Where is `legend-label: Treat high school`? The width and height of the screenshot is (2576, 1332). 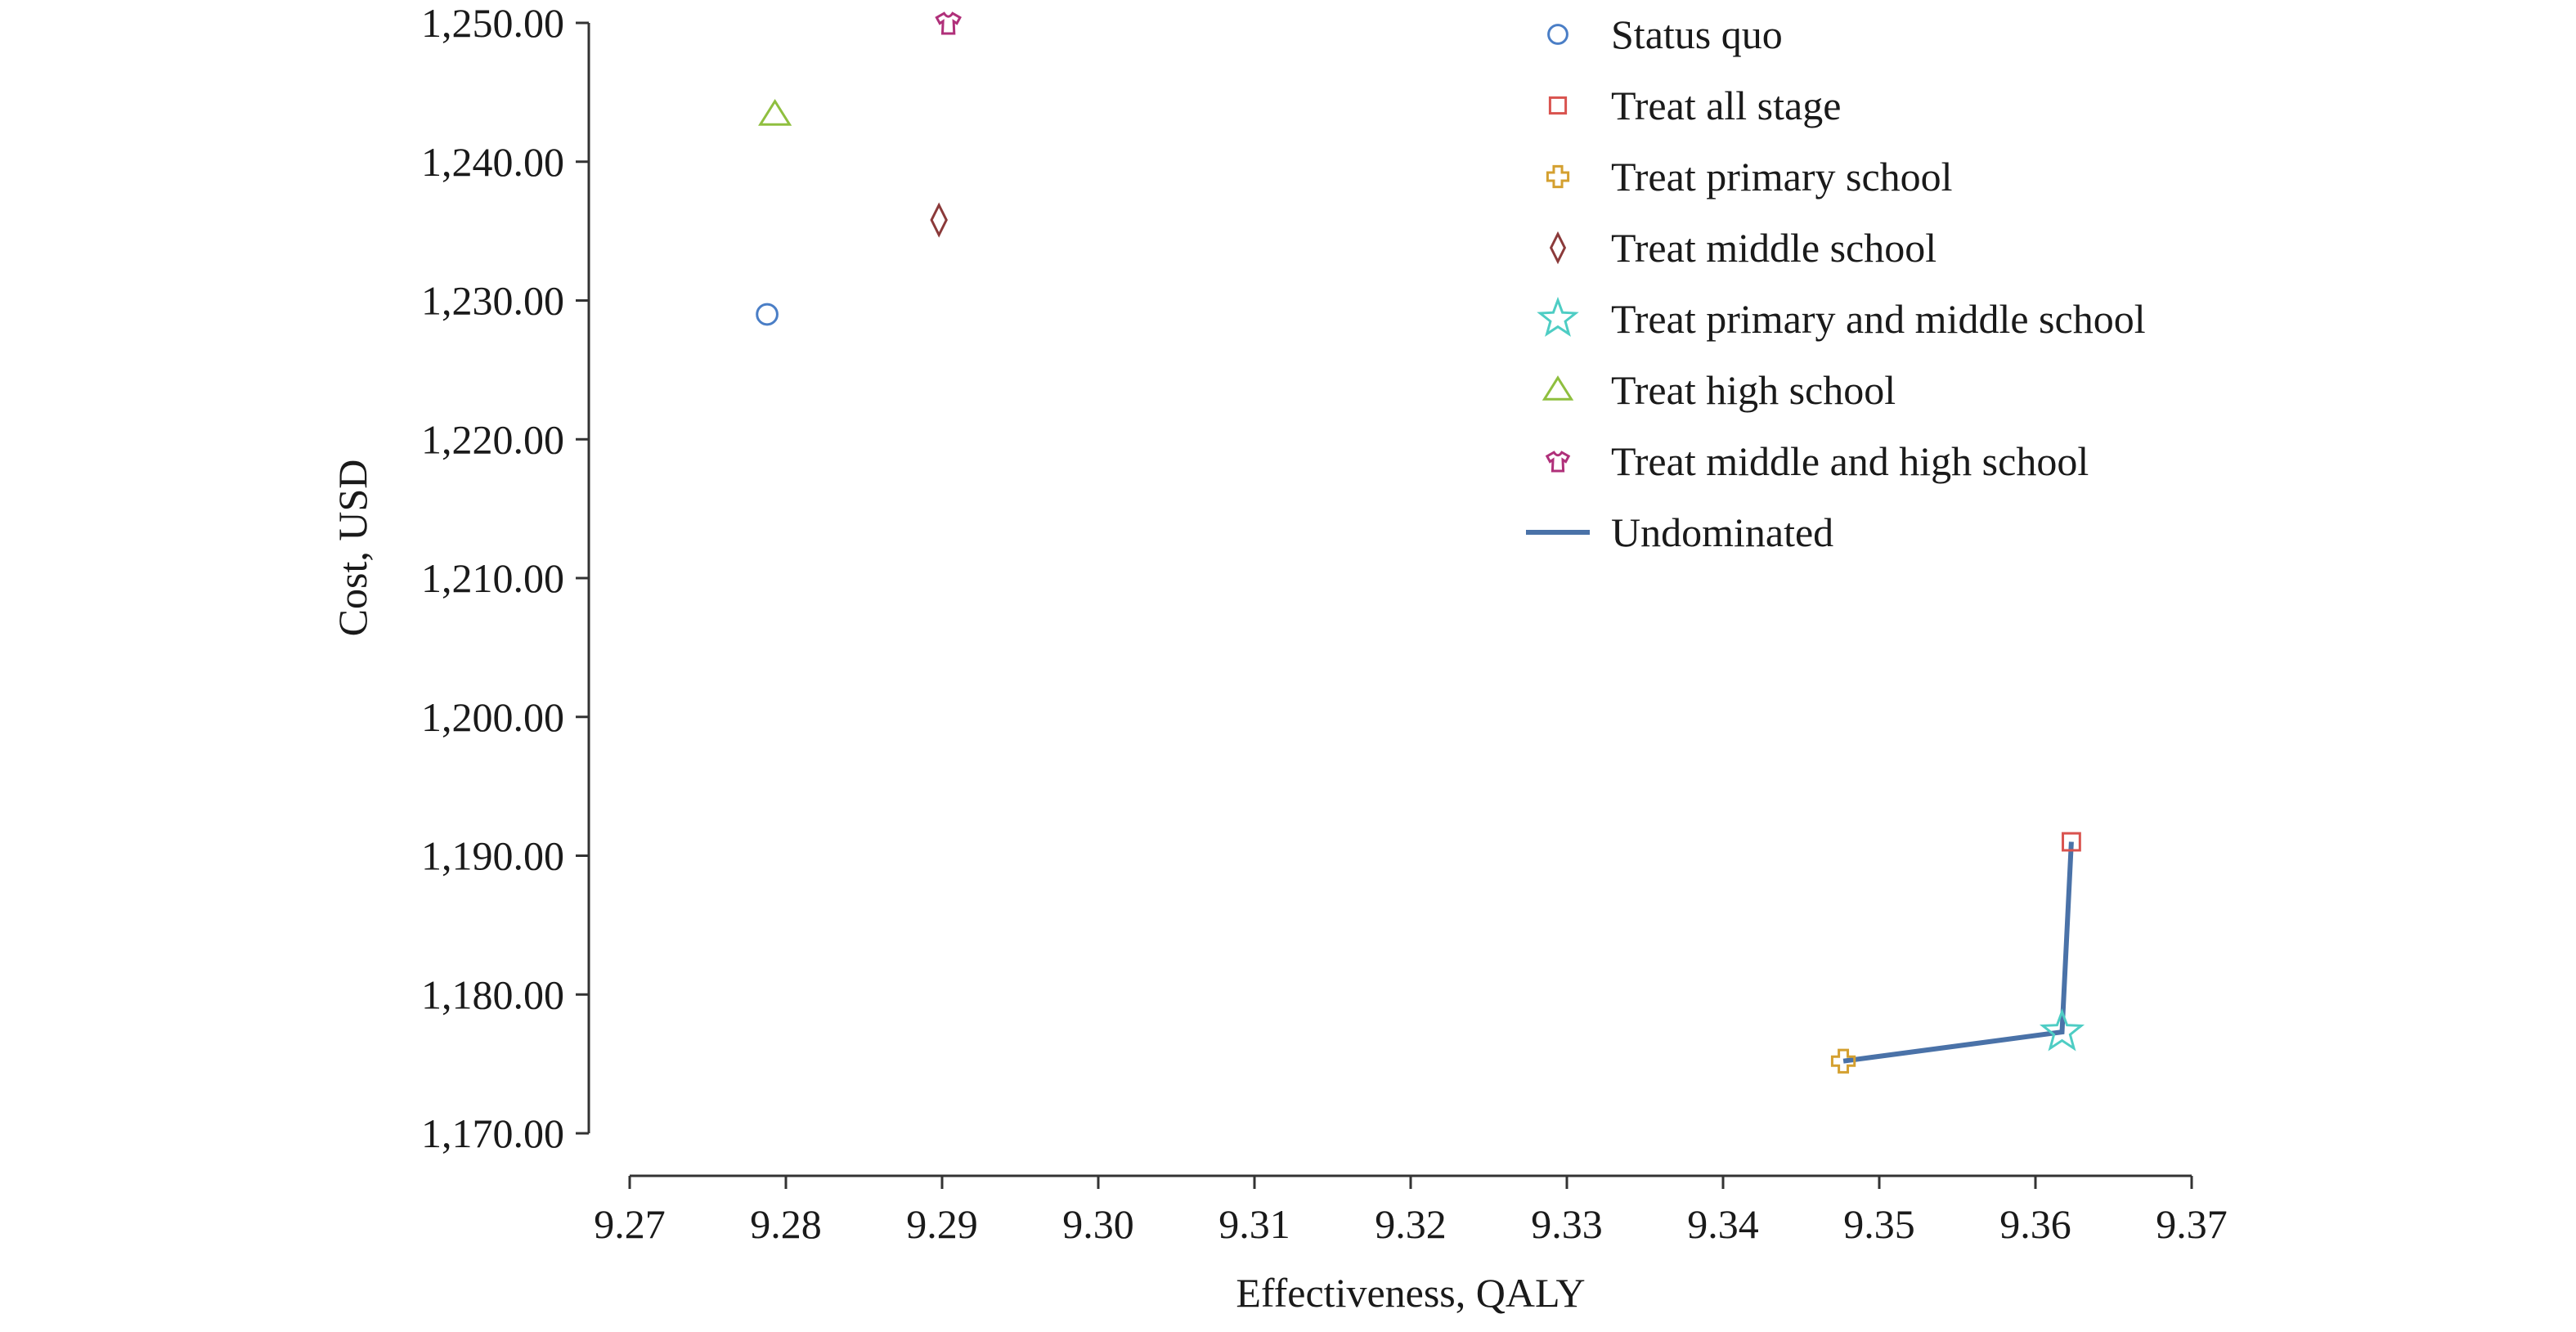
legend-label: Treat high school is located at coordinates (1754, 390).